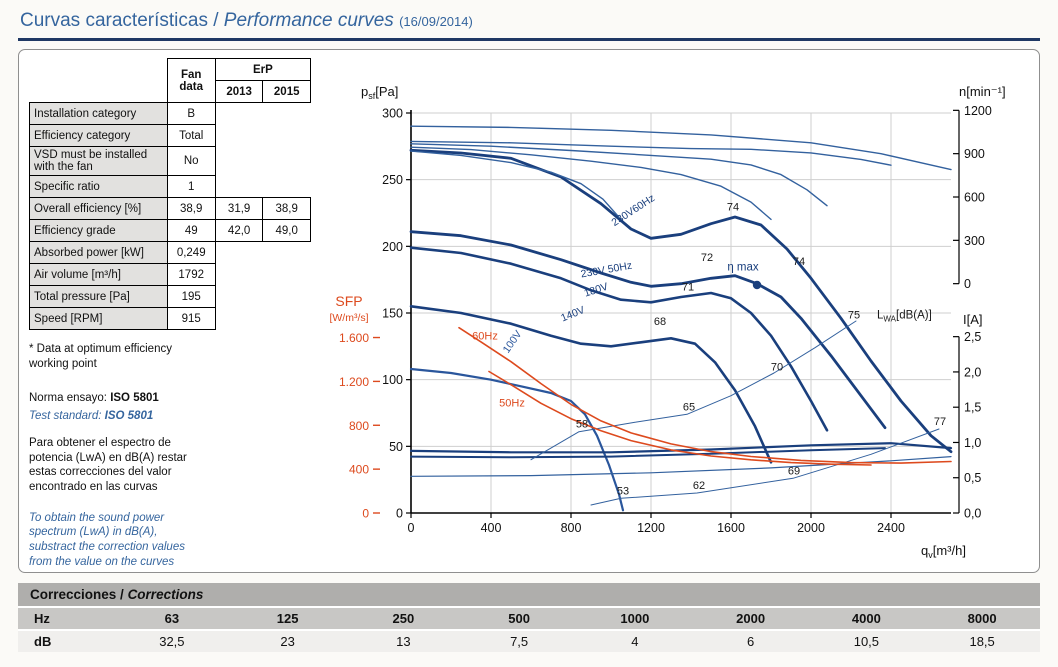 This screenshot has width=1058, height=667. What do you see at coordinates (731, 528) in the screenshot?
I see `tick-label: 1600` at bounding box center [731, 528].